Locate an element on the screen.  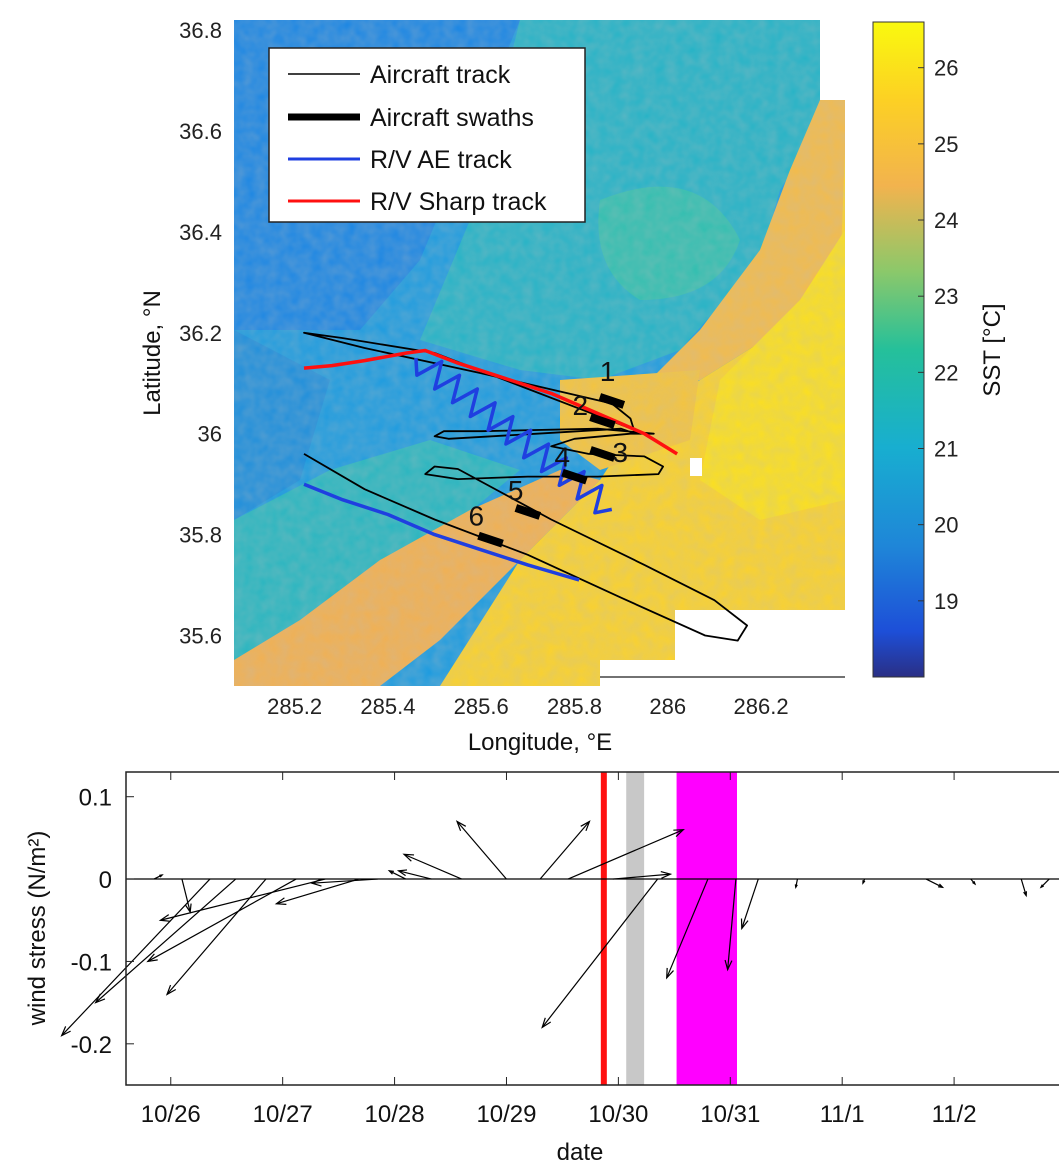
y-tick-label: -0.2 is located at coordinates (91, 1045).